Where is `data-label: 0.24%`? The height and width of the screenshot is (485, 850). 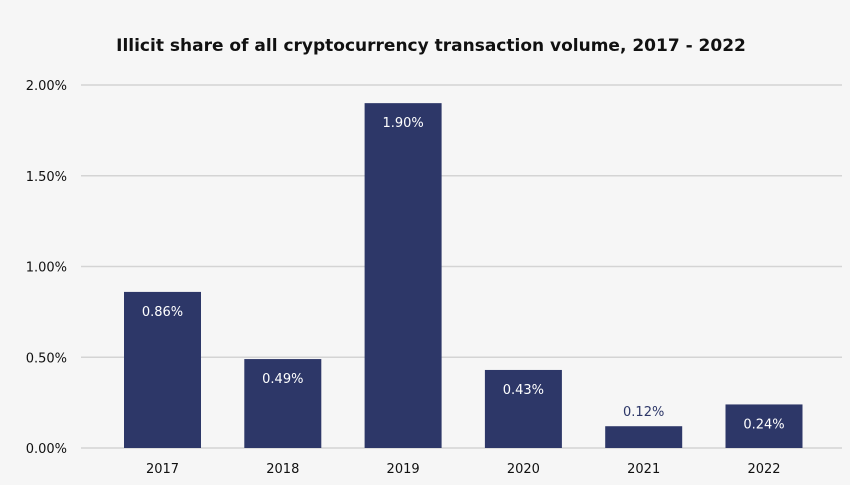
data-label: 0.24% is located at coordinates (763, 424).